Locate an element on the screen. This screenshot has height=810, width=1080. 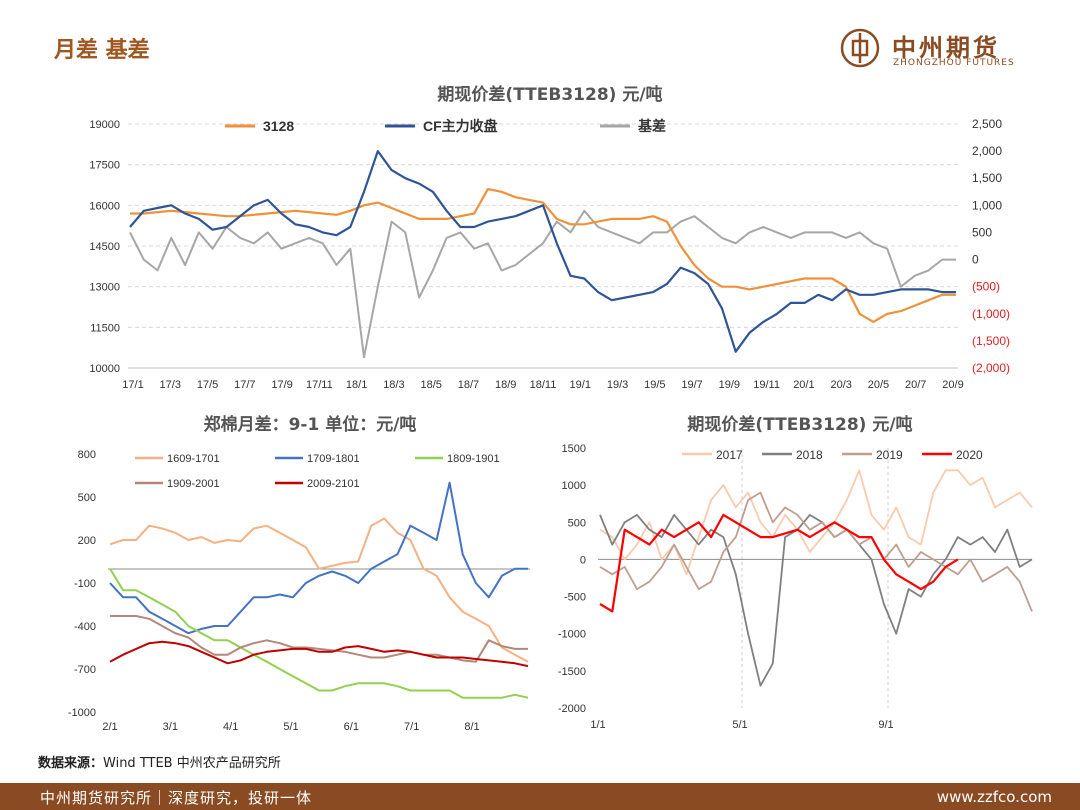
y-tick-label: -2000 is located at coordinates (572, 709).